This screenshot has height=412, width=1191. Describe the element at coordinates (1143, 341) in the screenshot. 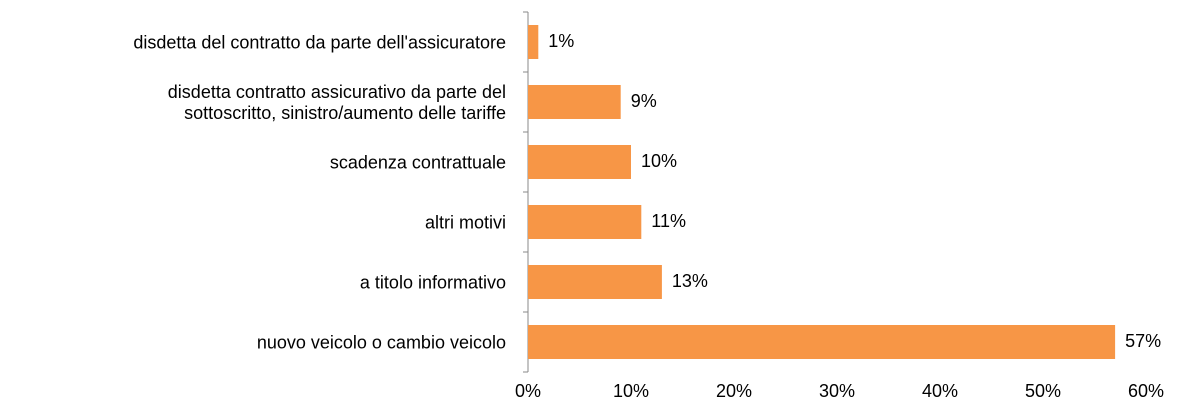

I see `data-label: 57%` at that location.